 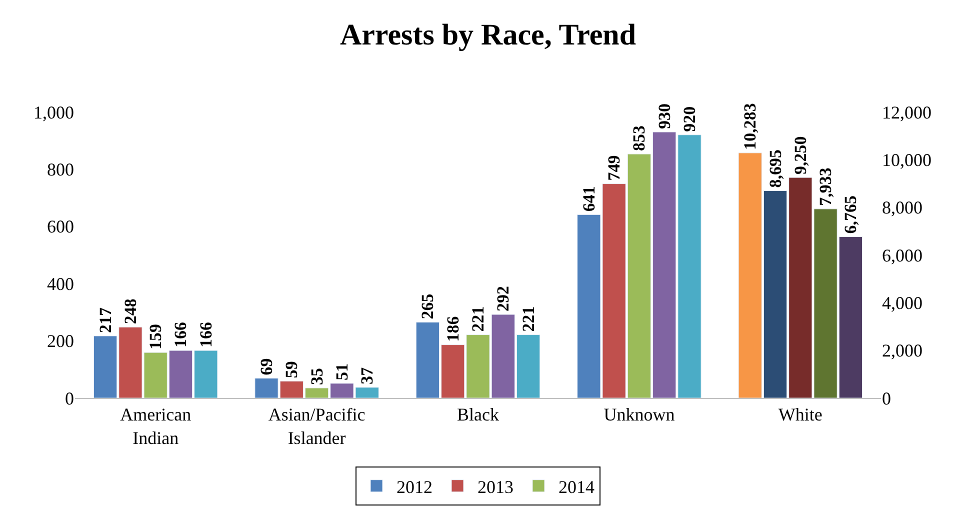 What do you see at coordinates (496, 486) in the screenshot?
I see `legend-label: 2013` at bounding box center [496, 486].